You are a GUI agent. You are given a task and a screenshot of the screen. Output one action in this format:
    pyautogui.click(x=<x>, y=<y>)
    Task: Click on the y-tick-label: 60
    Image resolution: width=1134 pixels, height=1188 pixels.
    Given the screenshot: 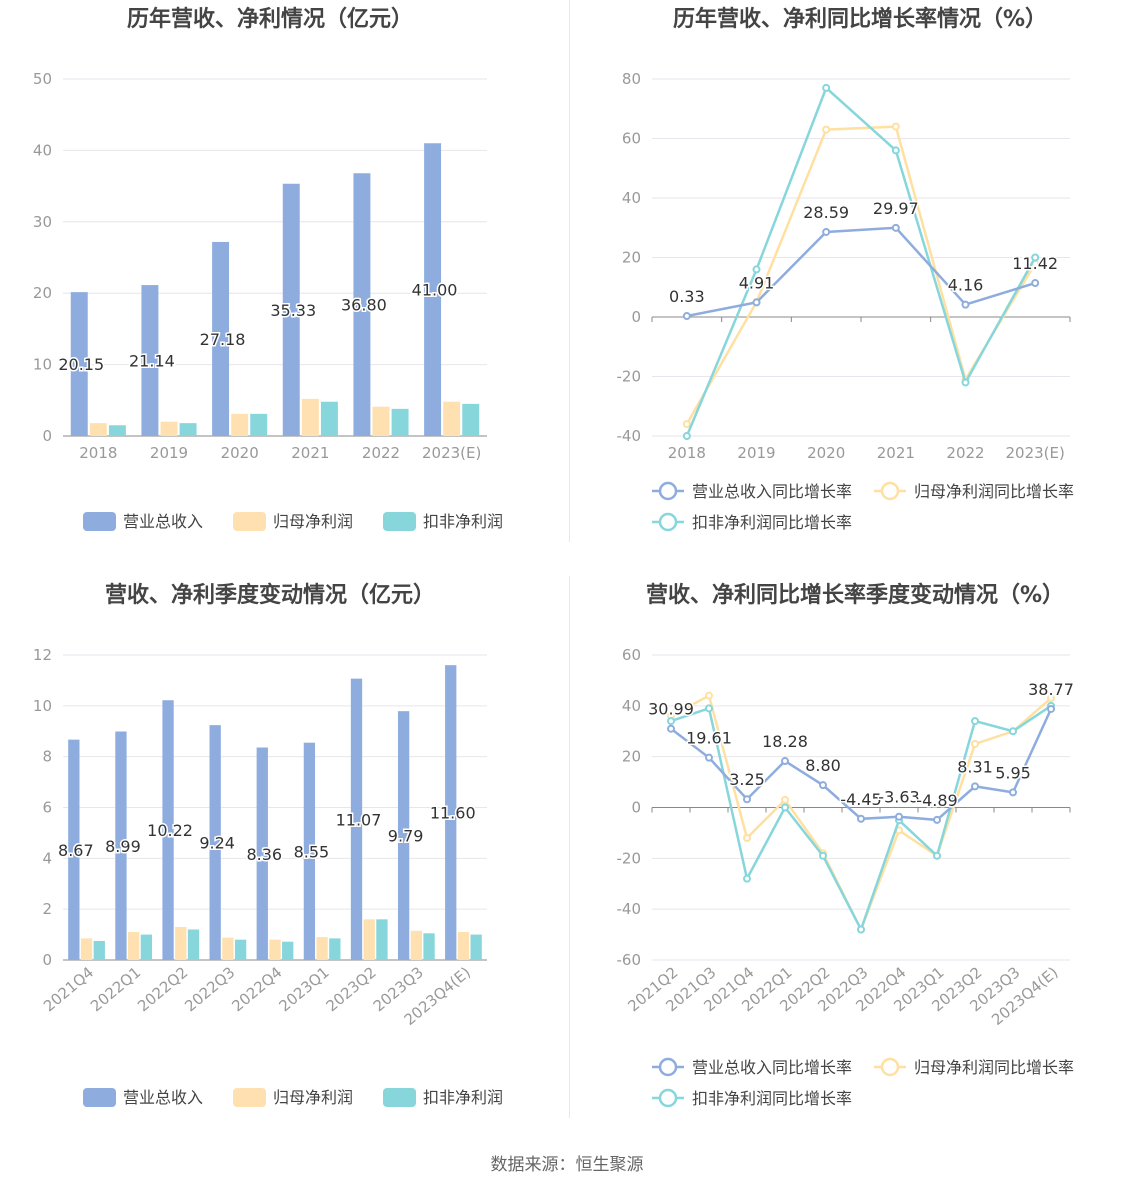 What is the action you would take?
    pyautogui.click(x=631, y=139)
    